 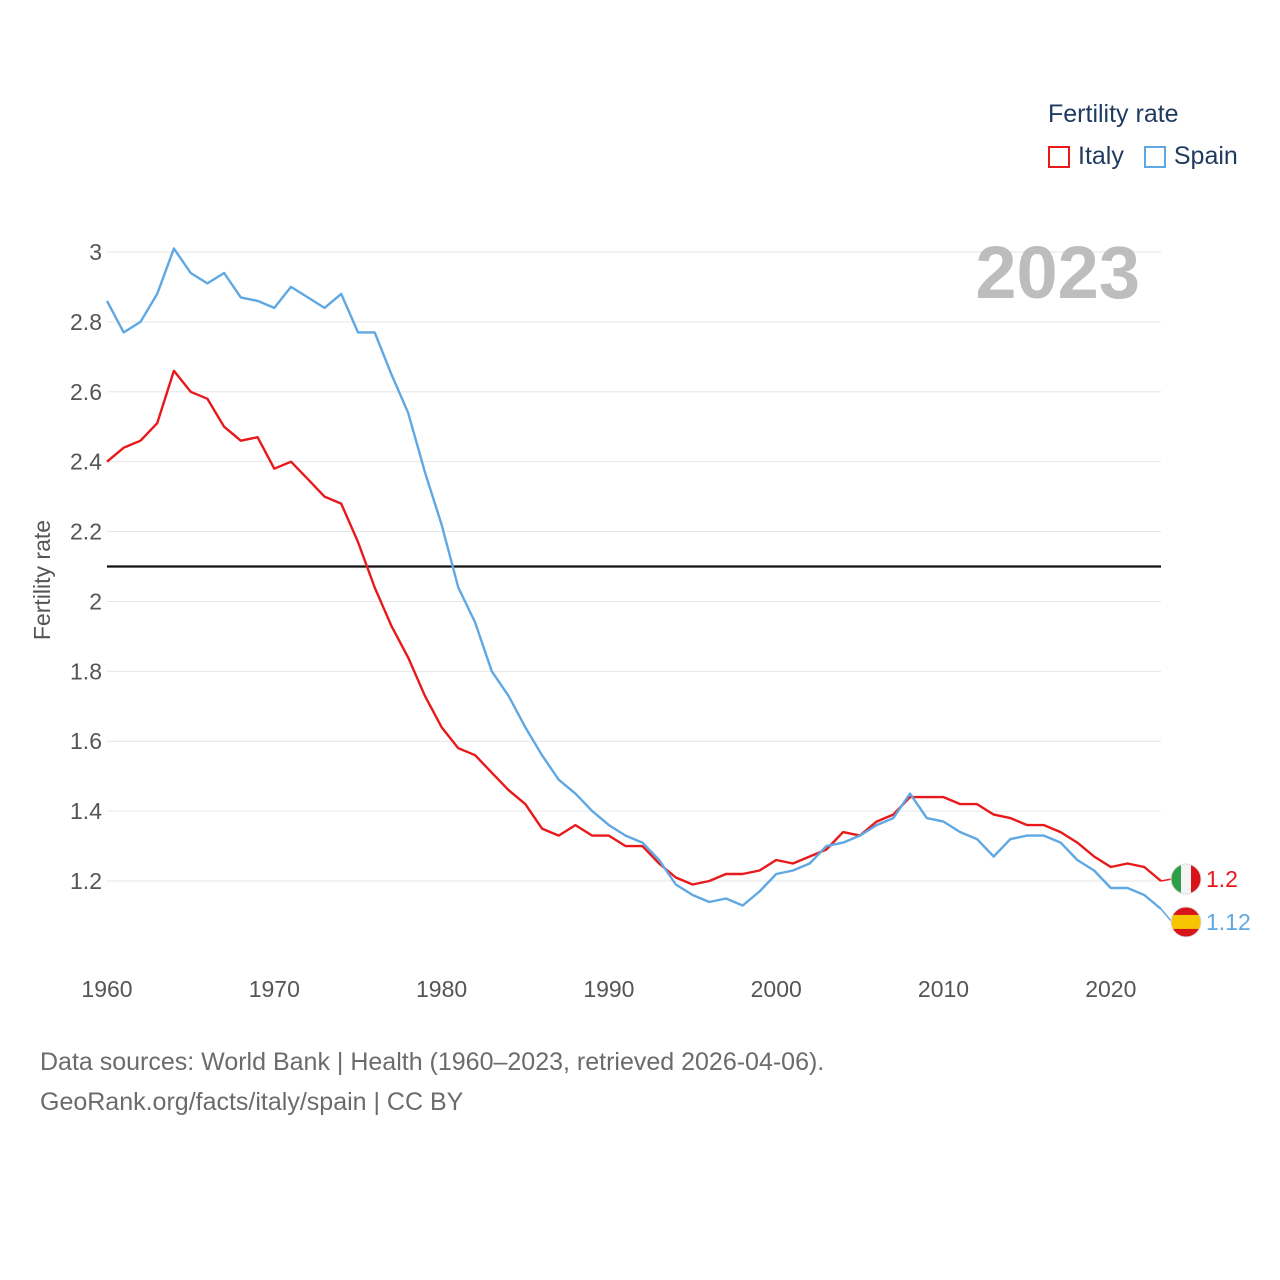 I want to click on y-tick-label: 2.6, so click(x=86, y=392).